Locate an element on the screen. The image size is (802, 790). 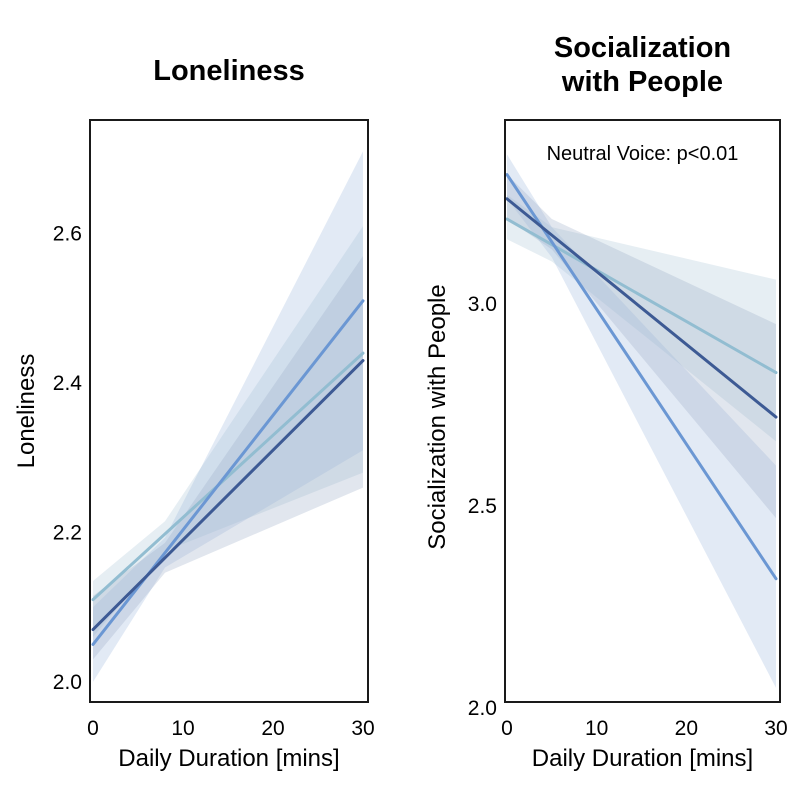
y-axis-label: Loneliness is located at coordinates (26, 411).